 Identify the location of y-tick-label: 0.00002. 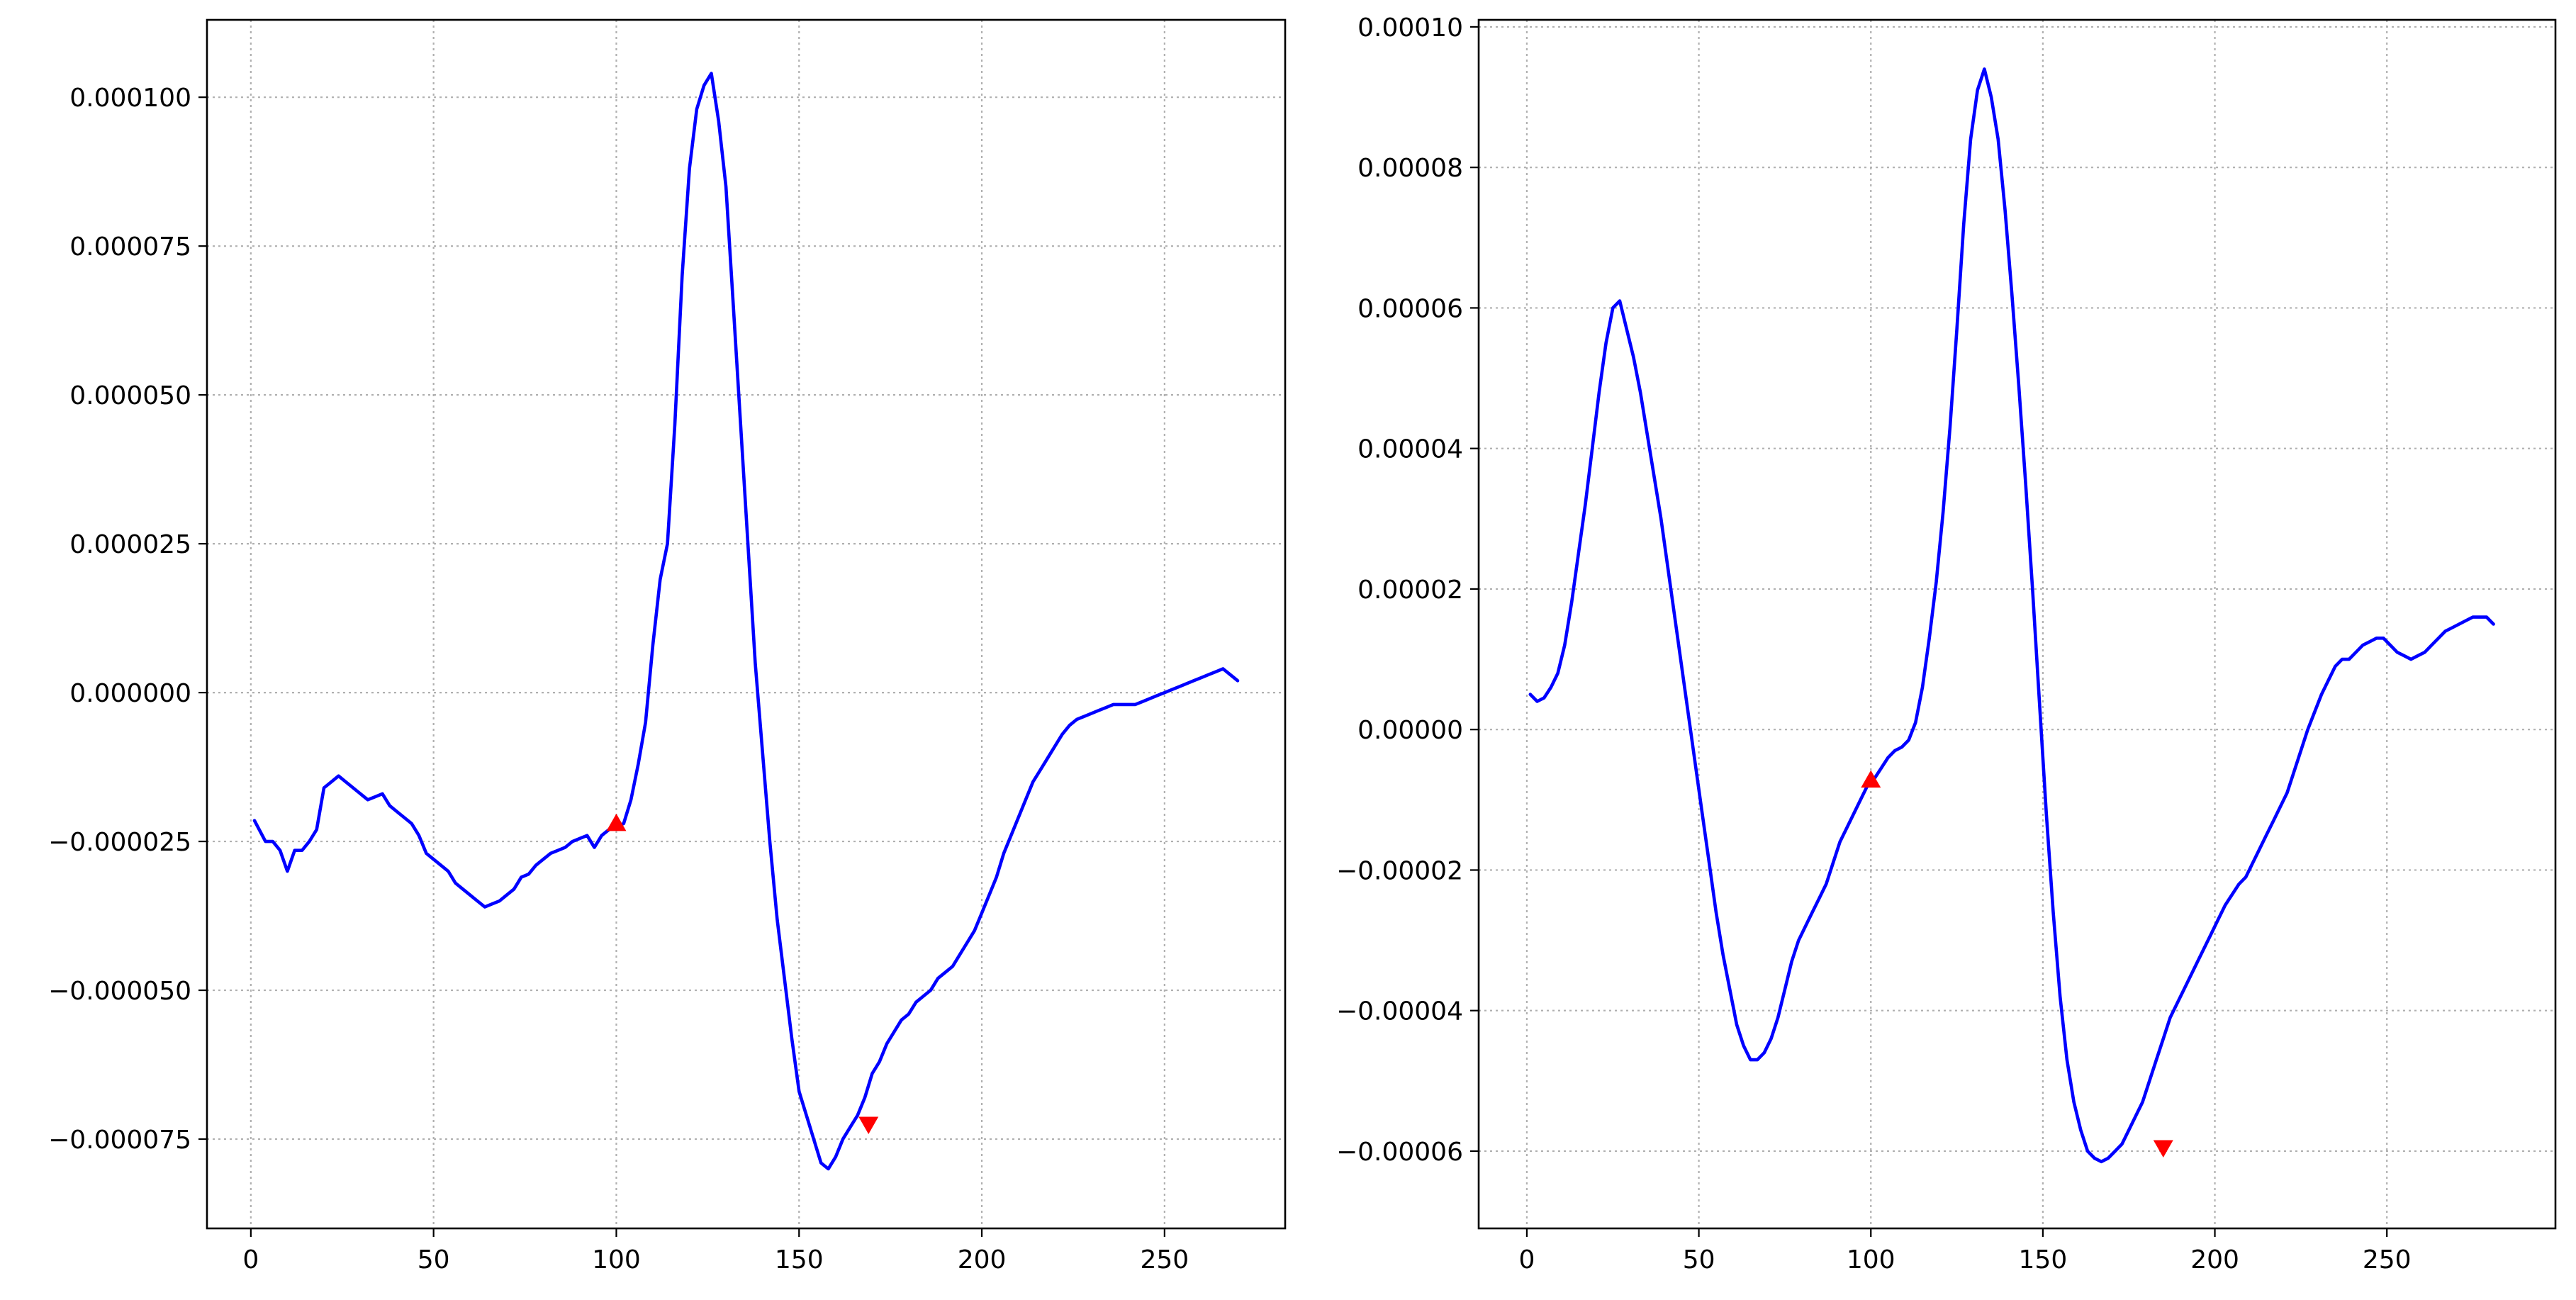
(1410, 590).